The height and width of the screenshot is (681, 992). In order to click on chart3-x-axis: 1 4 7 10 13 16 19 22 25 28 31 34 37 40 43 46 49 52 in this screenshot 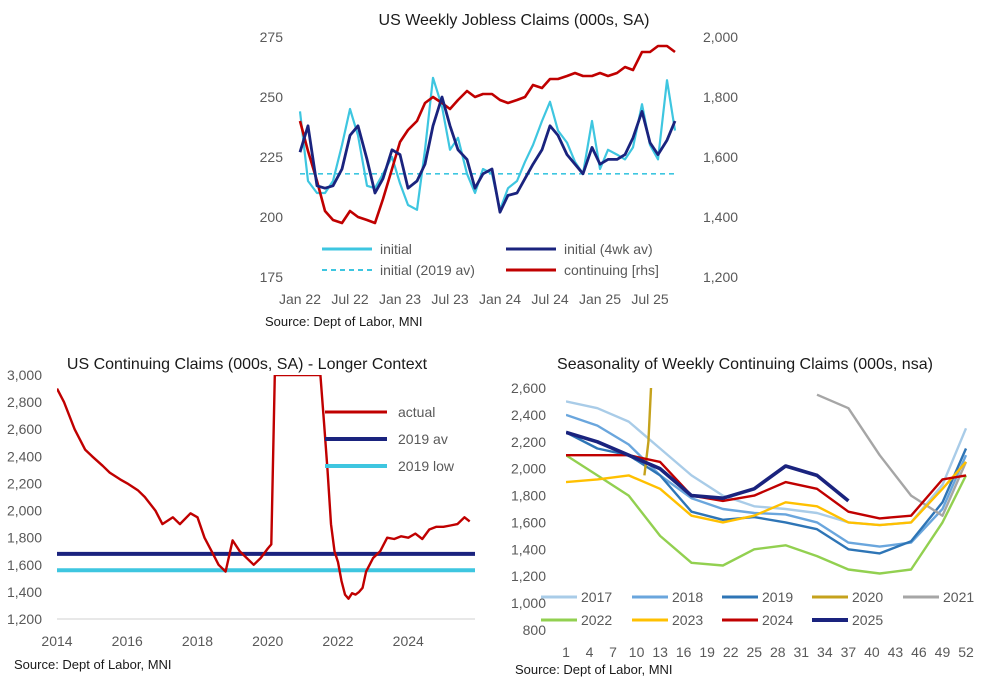, I will do `click(768, 652)`.